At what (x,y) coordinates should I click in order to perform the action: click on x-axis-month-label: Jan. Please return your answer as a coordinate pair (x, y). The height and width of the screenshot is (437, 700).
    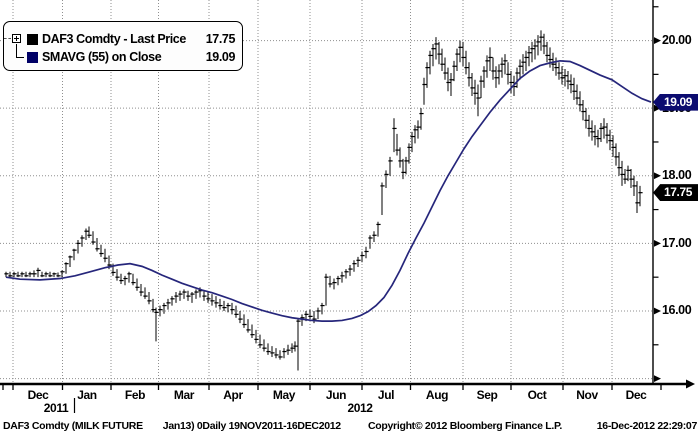
    Looking at the image, I should click on (87, 395).